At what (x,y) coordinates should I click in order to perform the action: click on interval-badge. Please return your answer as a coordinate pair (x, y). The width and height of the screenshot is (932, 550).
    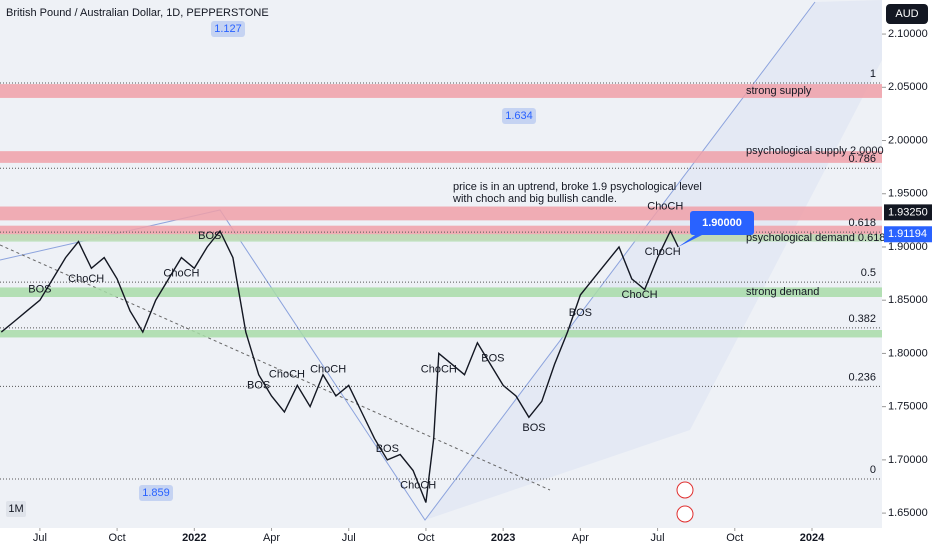
    Looking at the image, I should click on (16, 509).